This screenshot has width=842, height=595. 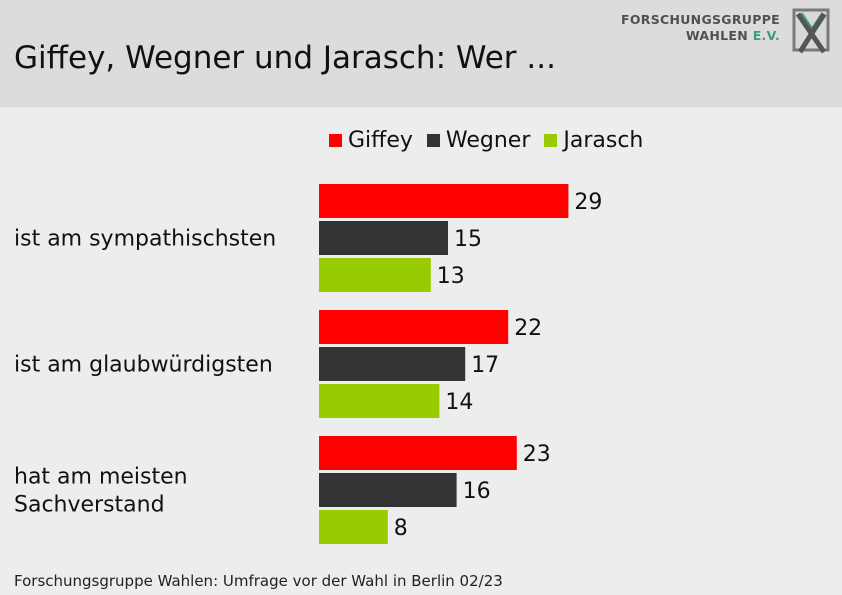 What do you see at coordinates (477, 491) in the screenshot?
I see `data-label: 16` at bounding box center [477, 491].